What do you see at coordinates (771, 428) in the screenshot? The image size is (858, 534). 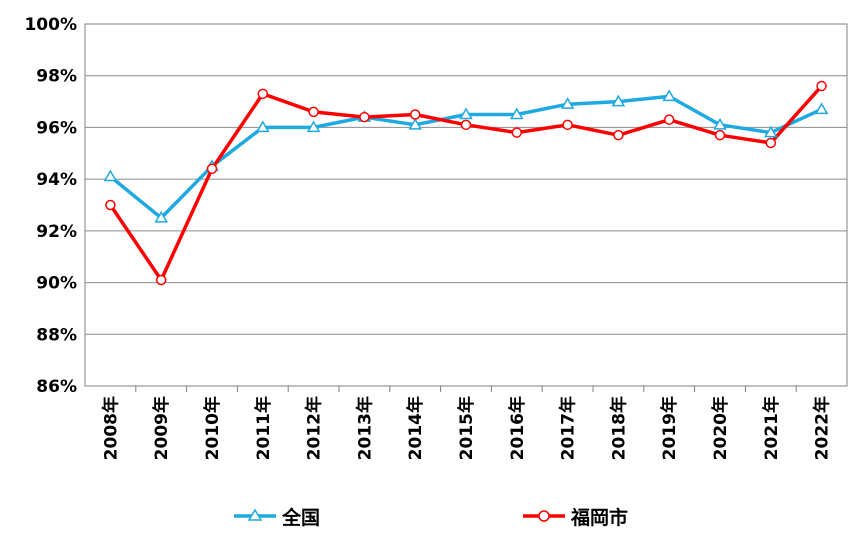 I see `x-tick-label: 2021年` at bounding box center [771, 428].